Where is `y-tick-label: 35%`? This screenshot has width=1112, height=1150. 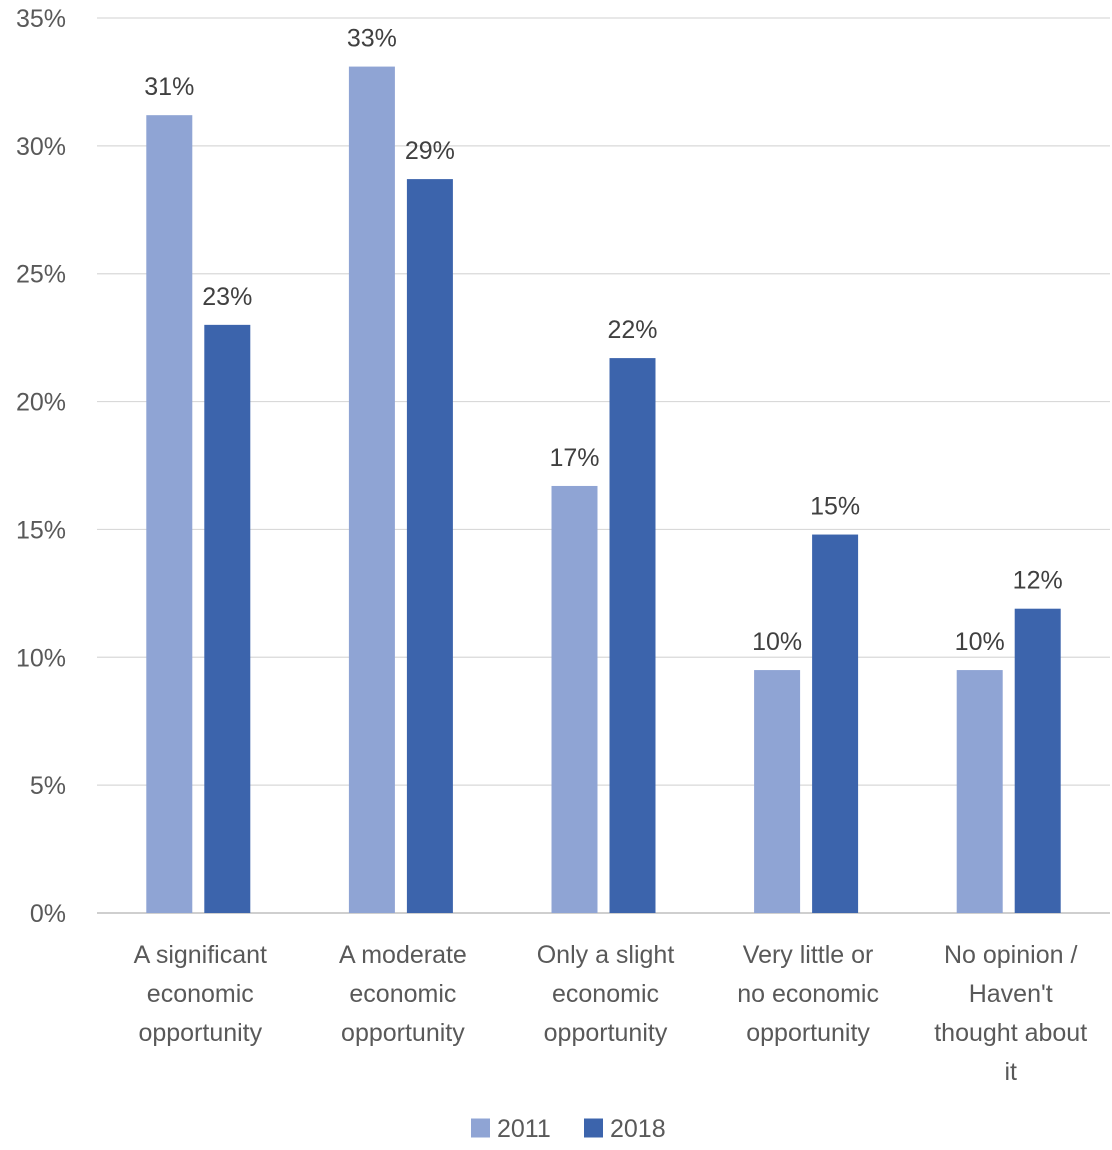 y-tick-label: 35% is located at coordinates (41, 19).